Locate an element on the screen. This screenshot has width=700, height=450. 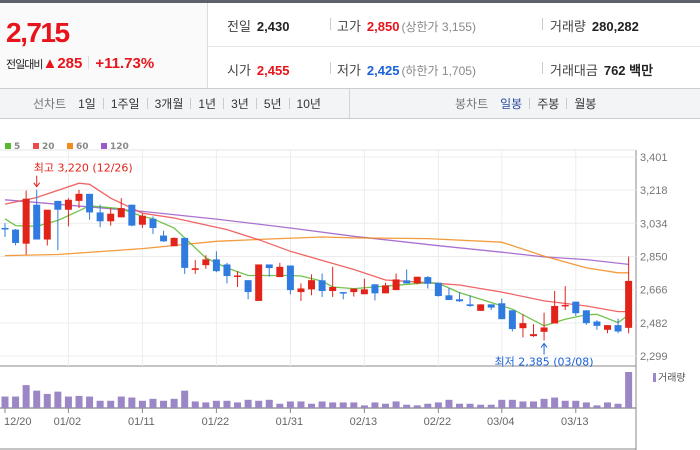
open-value: 2,455 is located at coordinates (273, 70).